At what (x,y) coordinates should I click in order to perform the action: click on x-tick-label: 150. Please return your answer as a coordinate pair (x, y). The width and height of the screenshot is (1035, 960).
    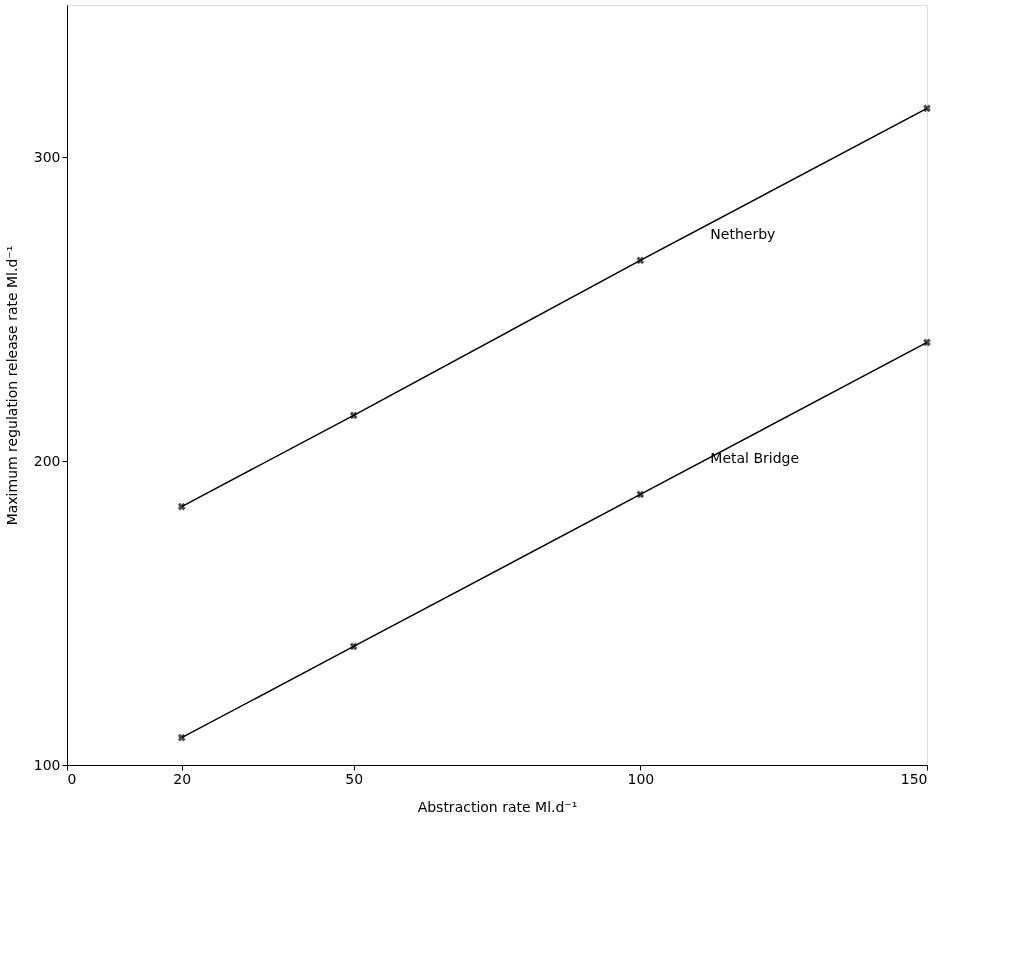
    Looking at the image, I should click on (914, 778).